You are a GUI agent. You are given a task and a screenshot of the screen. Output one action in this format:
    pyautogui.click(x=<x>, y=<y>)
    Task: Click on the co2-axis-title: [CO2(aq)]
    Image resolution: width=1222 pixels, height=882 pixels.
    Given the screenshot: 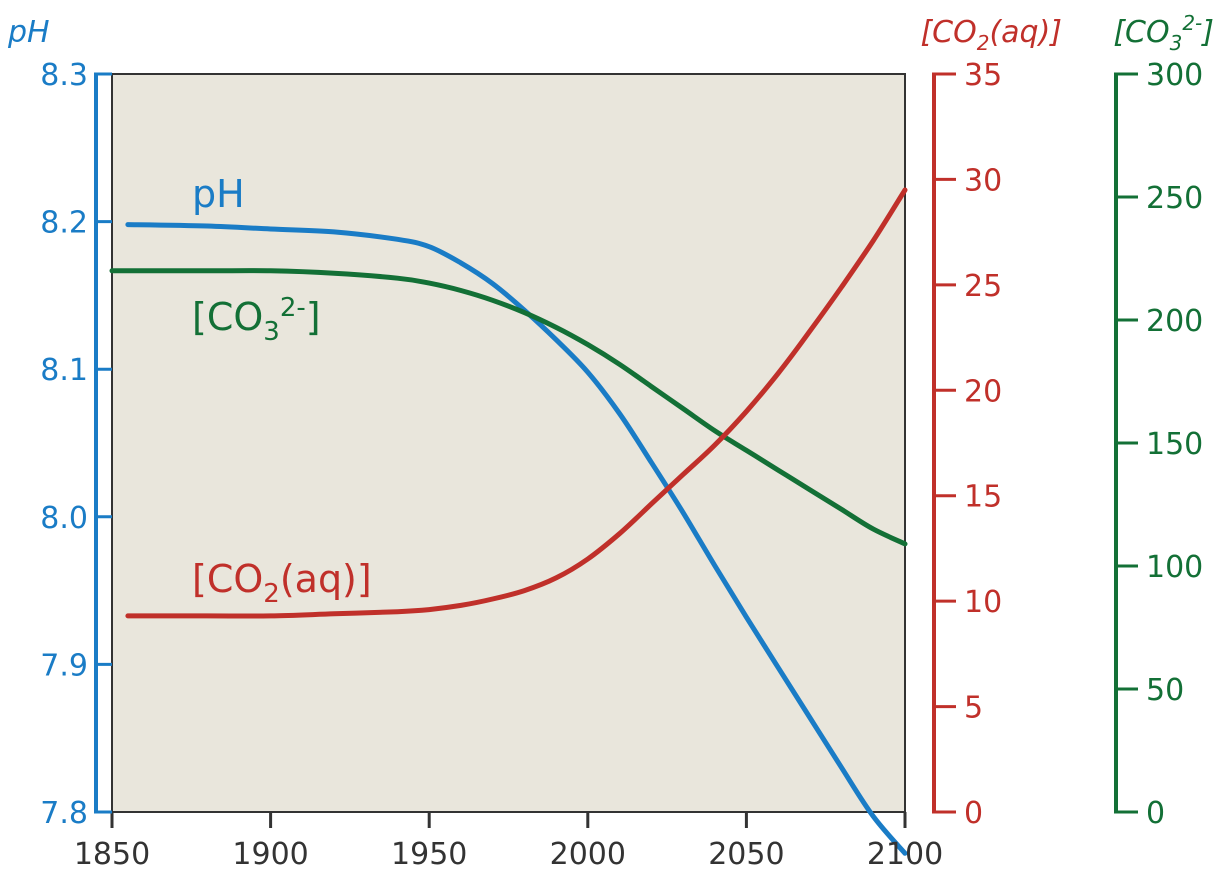 What is the action you would take?
    pyautogui.click(x=991, y=35)
    